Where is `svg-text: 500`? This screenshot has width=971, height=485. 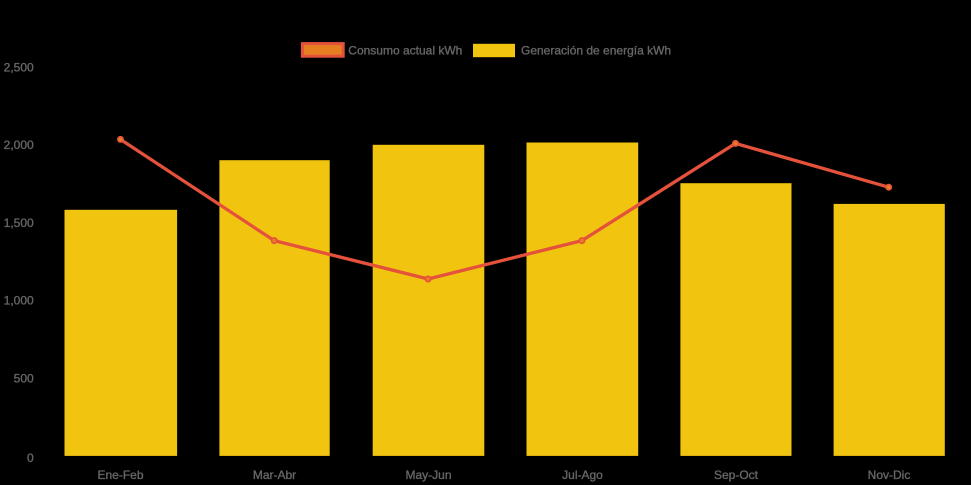 svg-text: 500 is located at coordinates (24, 379).